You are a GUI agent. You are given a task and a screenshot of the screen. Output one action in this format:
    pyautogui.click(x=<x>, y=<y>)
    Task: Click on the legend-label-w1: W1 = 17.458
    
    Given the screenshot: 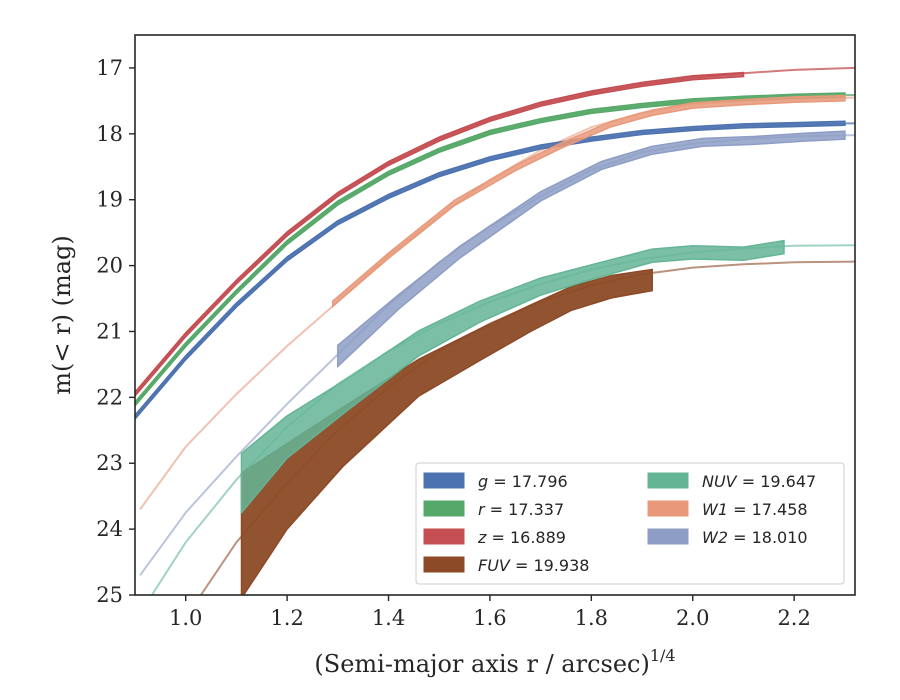 What is the action you would take?
    pyautogui.click(x=755, y=509)
    